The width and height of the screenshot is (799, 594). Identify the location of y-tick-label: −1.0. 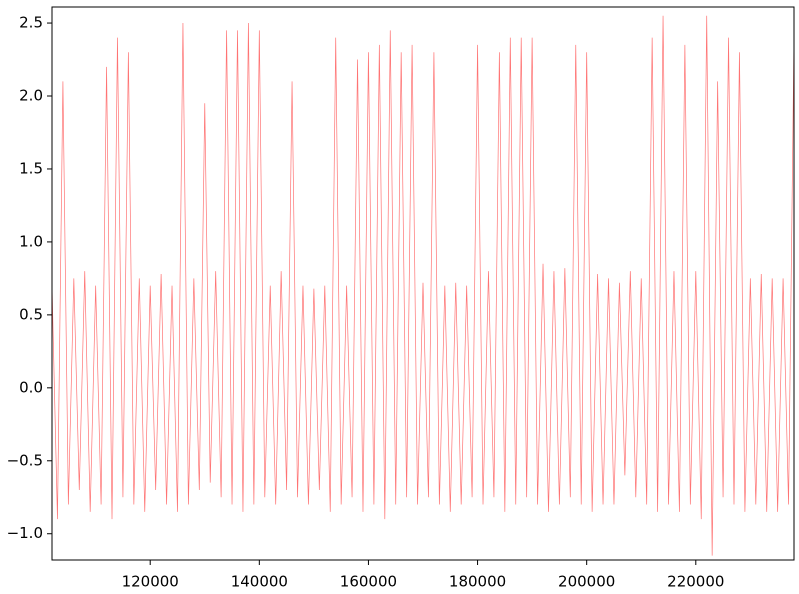
(25, 533).